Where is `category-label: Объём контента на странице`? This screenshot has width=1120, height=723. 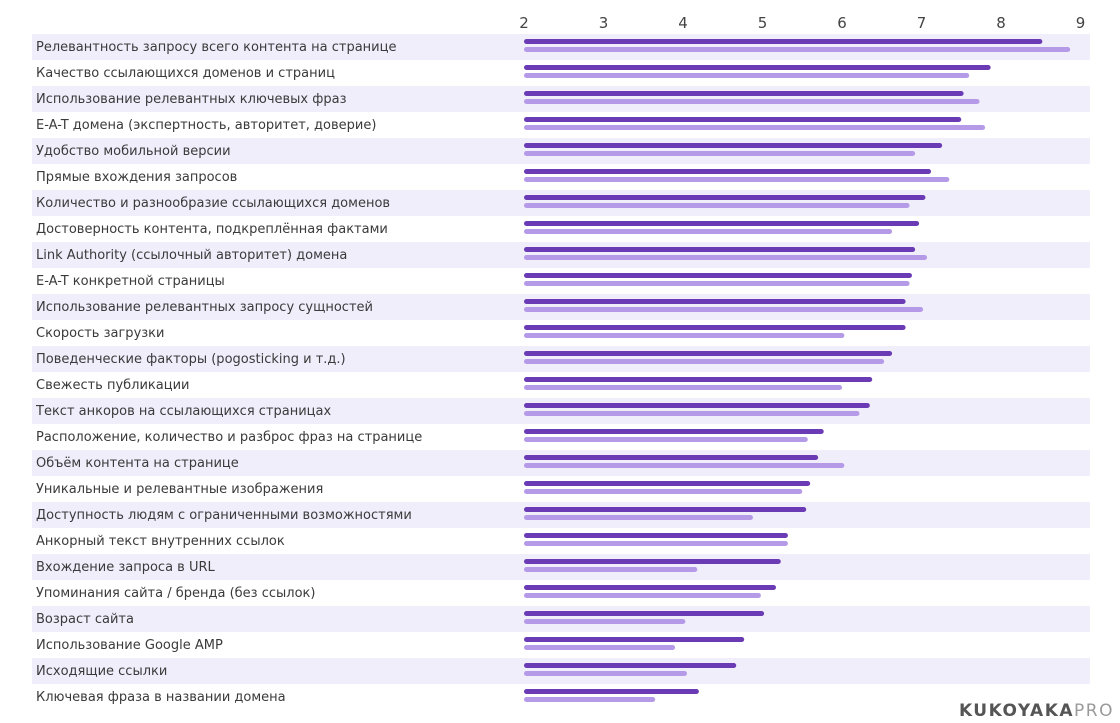 category-label: Объём контента на странице is located at coordinates (137, 463).